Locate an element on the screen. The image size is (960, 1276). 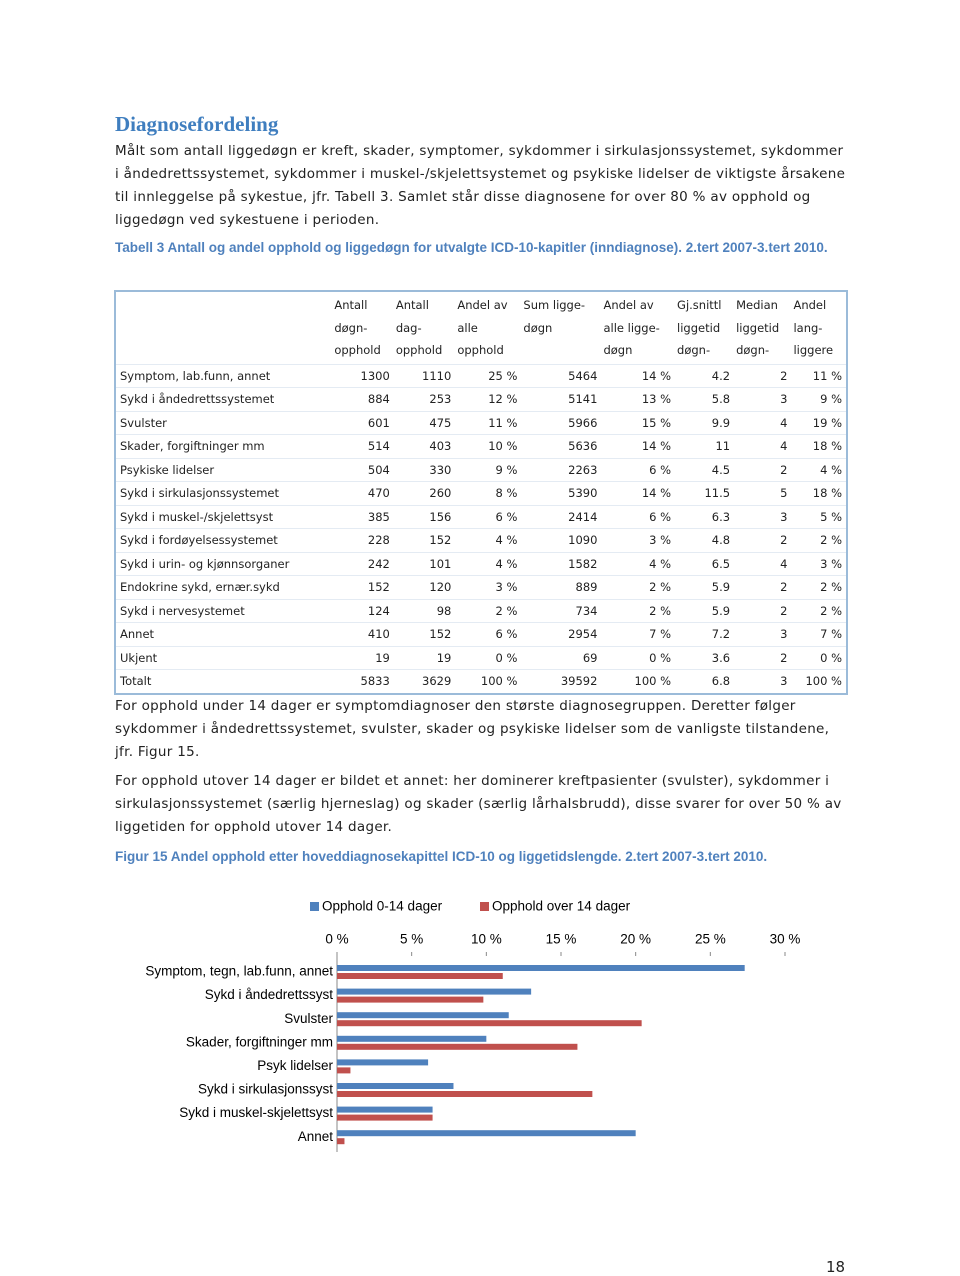
header-line: Median is located at coordinates (757, 305).